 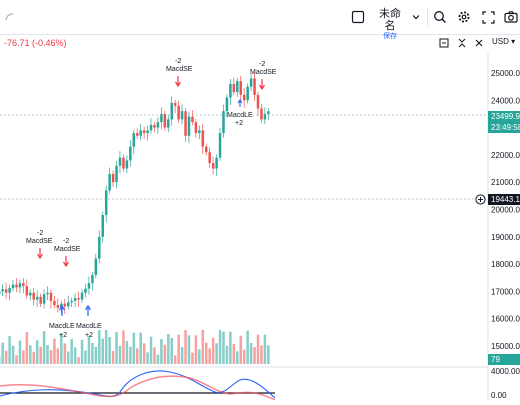 What do you see at coordinates (10, 17) in the screenshot?
I see `undo-icon` at bounding box center [10, 17].